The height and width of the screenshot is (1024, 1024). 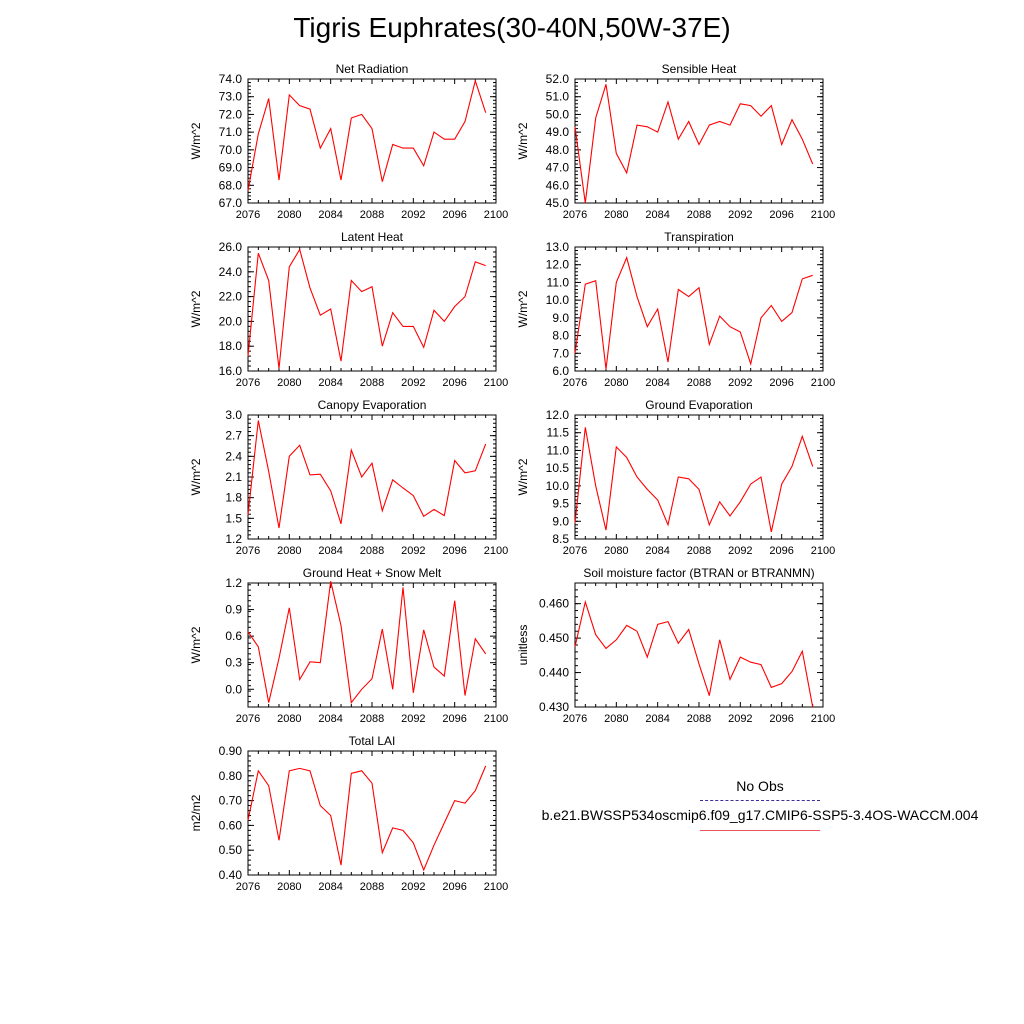 I want to click on y-tick-label: 0.0, so click(x=233, y=689).